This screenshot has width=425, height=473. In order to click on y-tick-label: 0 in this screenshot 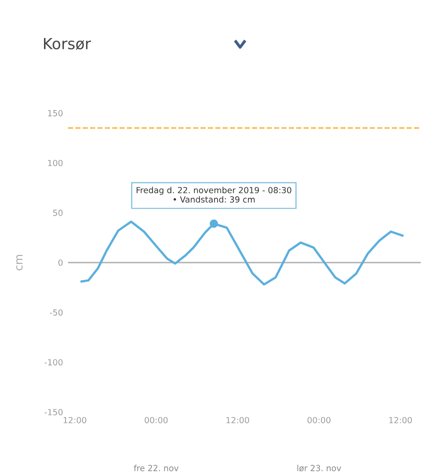, I will do `click(60, 262)`.